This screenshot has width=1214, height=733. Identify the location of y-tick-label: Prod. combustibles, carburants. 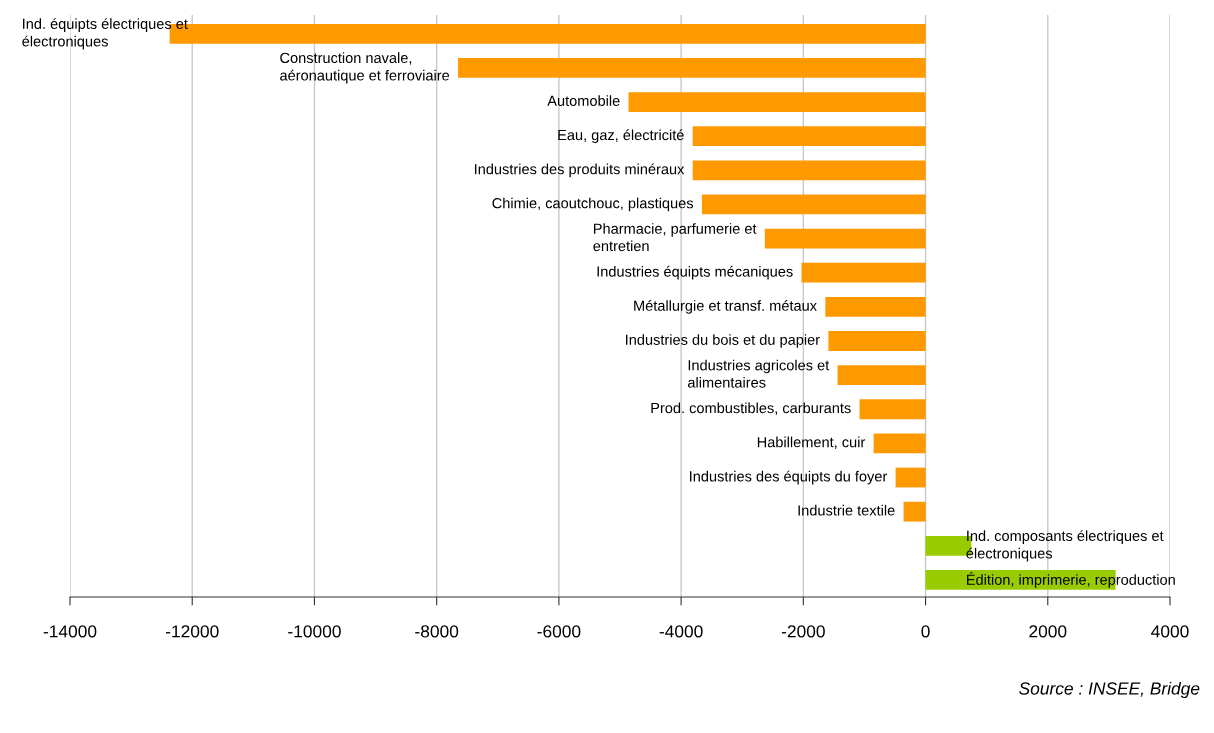
(751, 408).